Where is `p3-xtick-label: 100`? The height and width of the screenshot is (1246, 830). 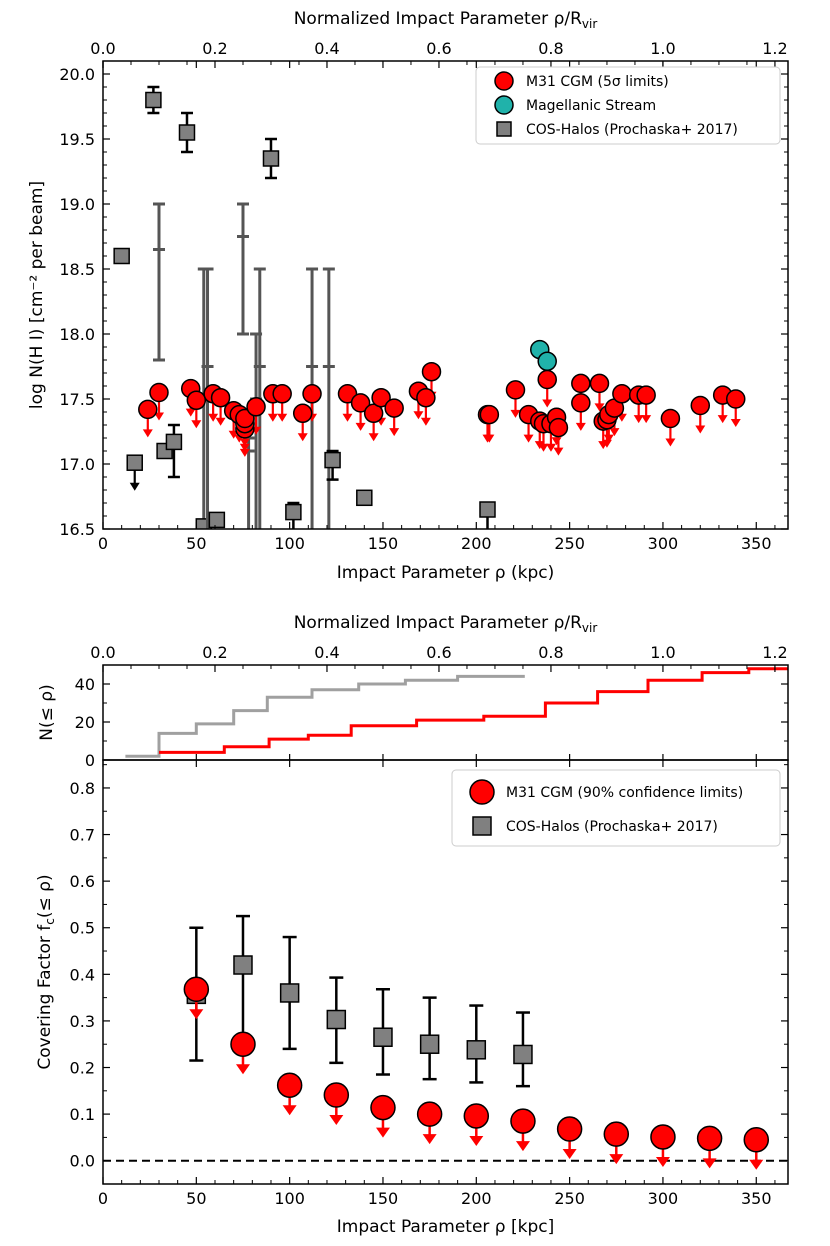
p3-xtick-label: 100 is located at coordinates (289, 1198).